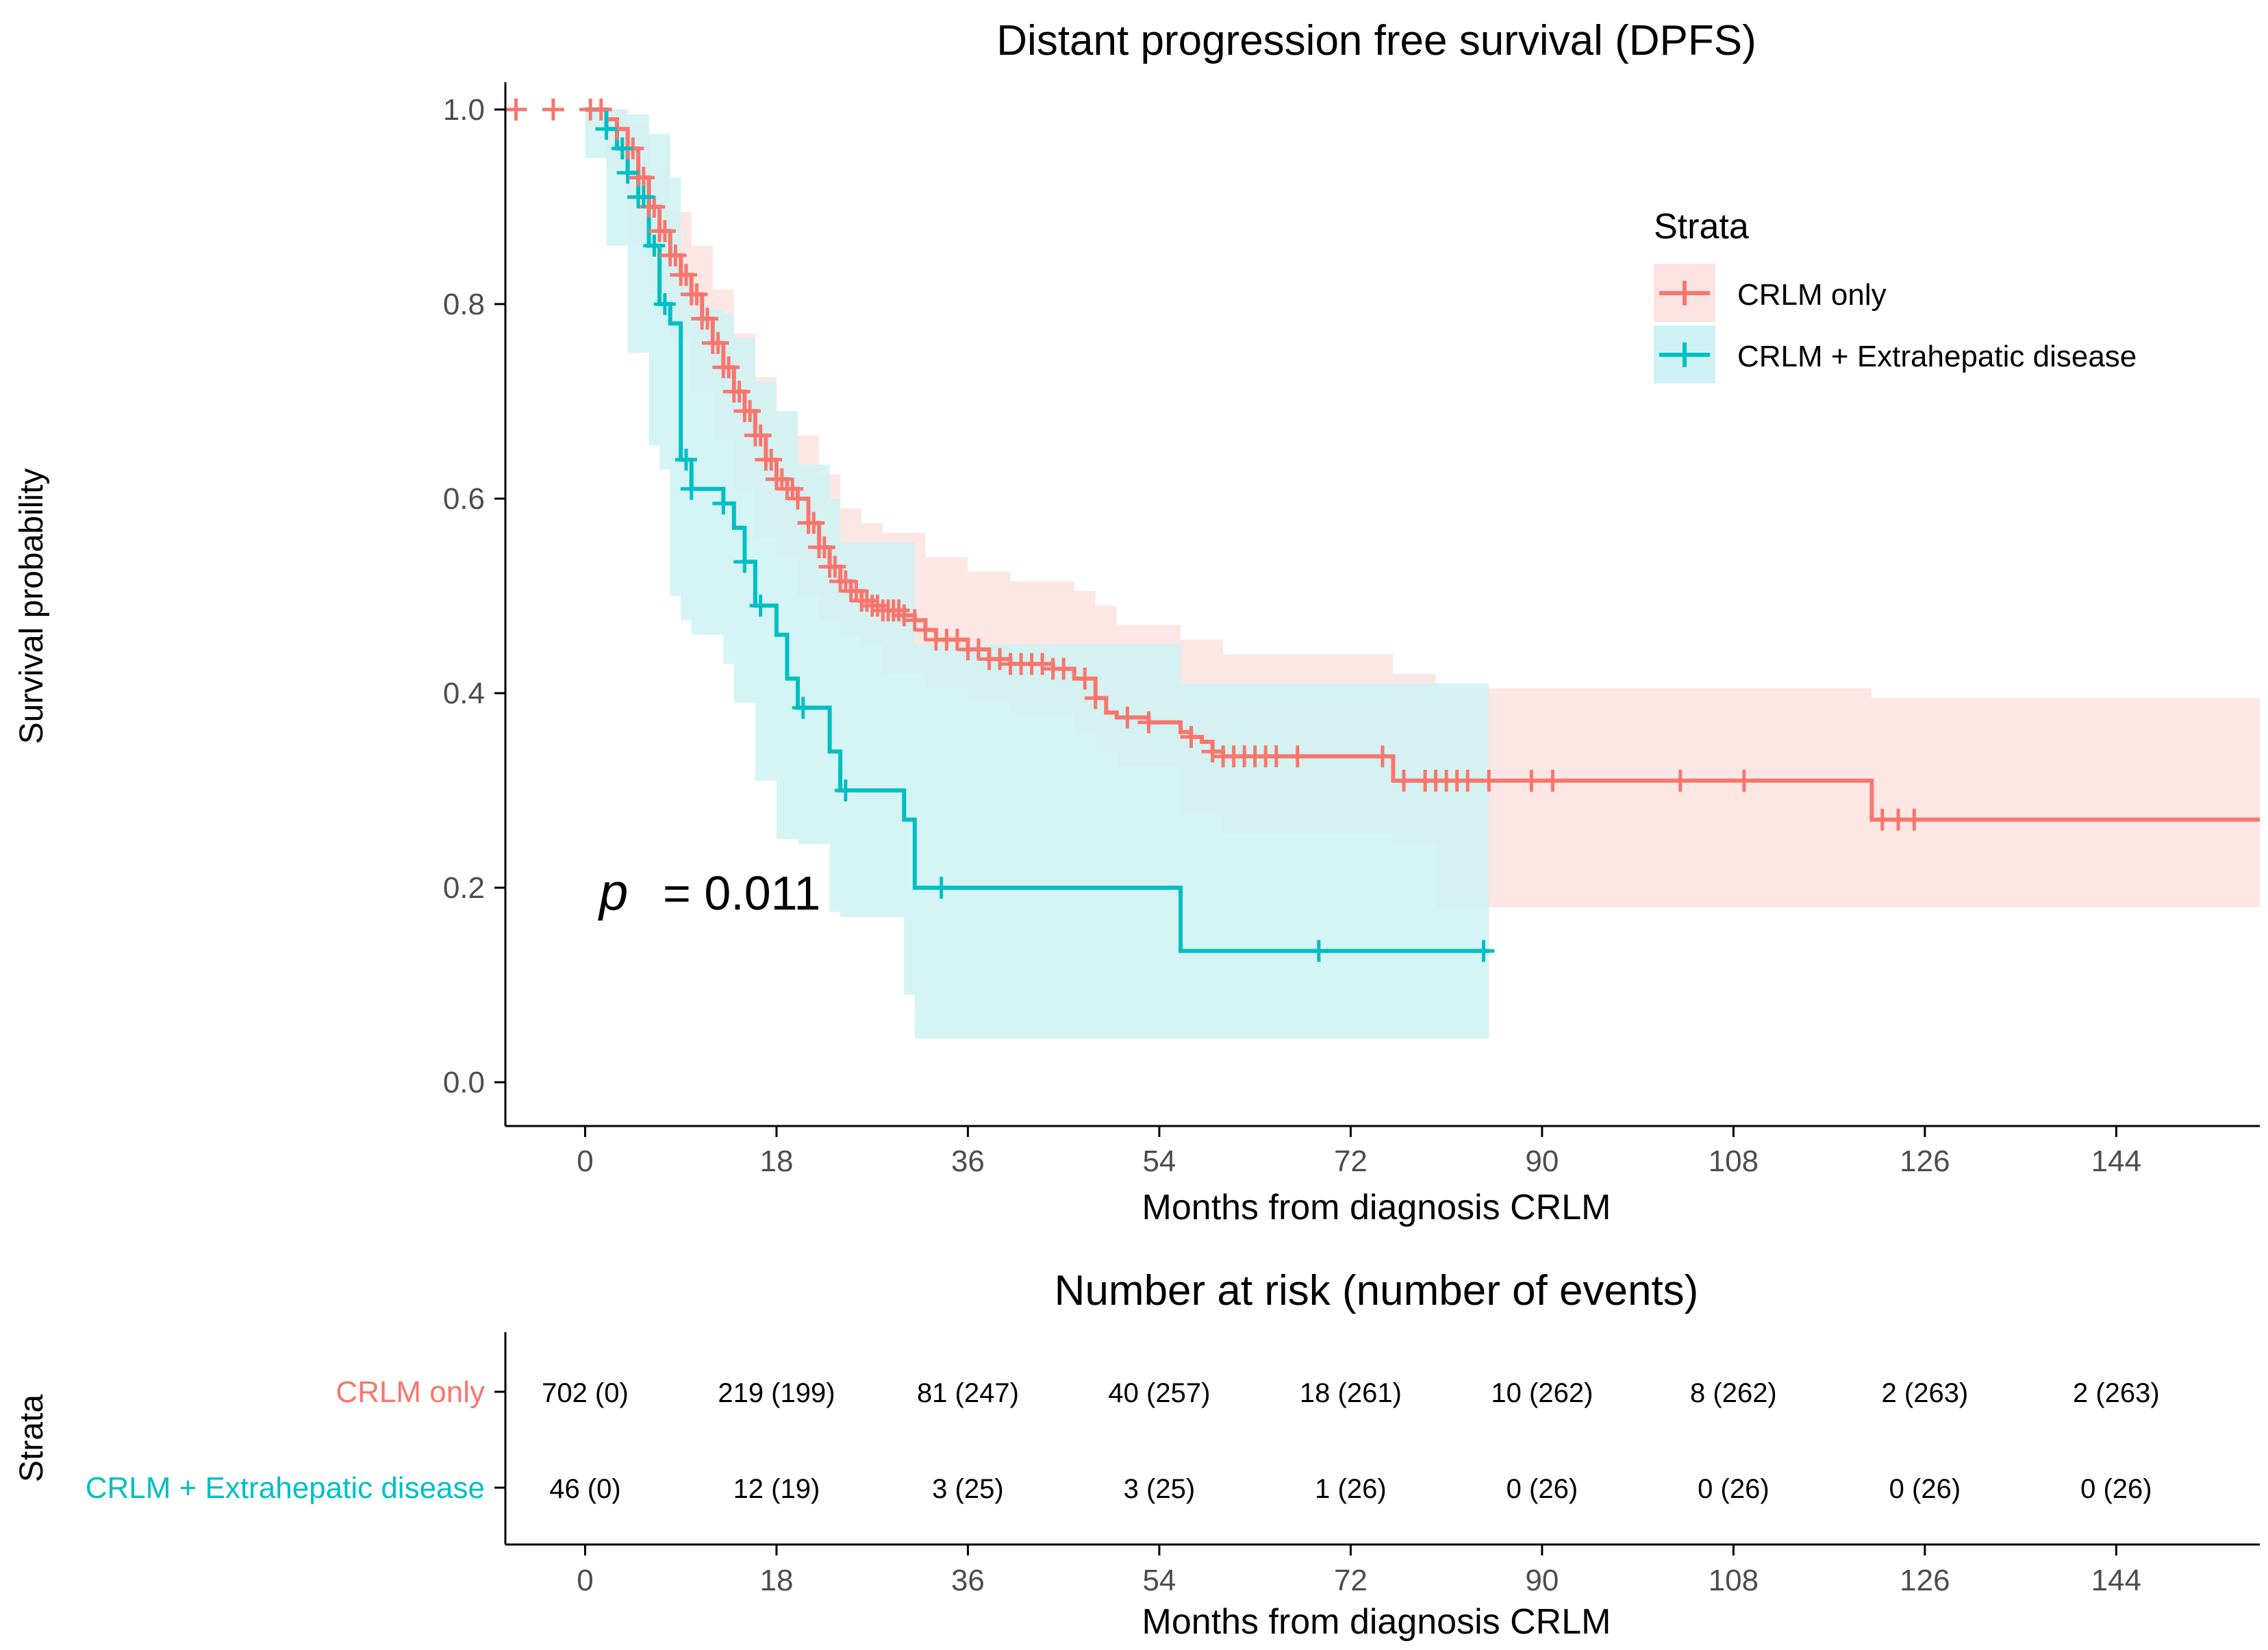  I want to click on x-tick-label: 90, so click(1542, 1161).